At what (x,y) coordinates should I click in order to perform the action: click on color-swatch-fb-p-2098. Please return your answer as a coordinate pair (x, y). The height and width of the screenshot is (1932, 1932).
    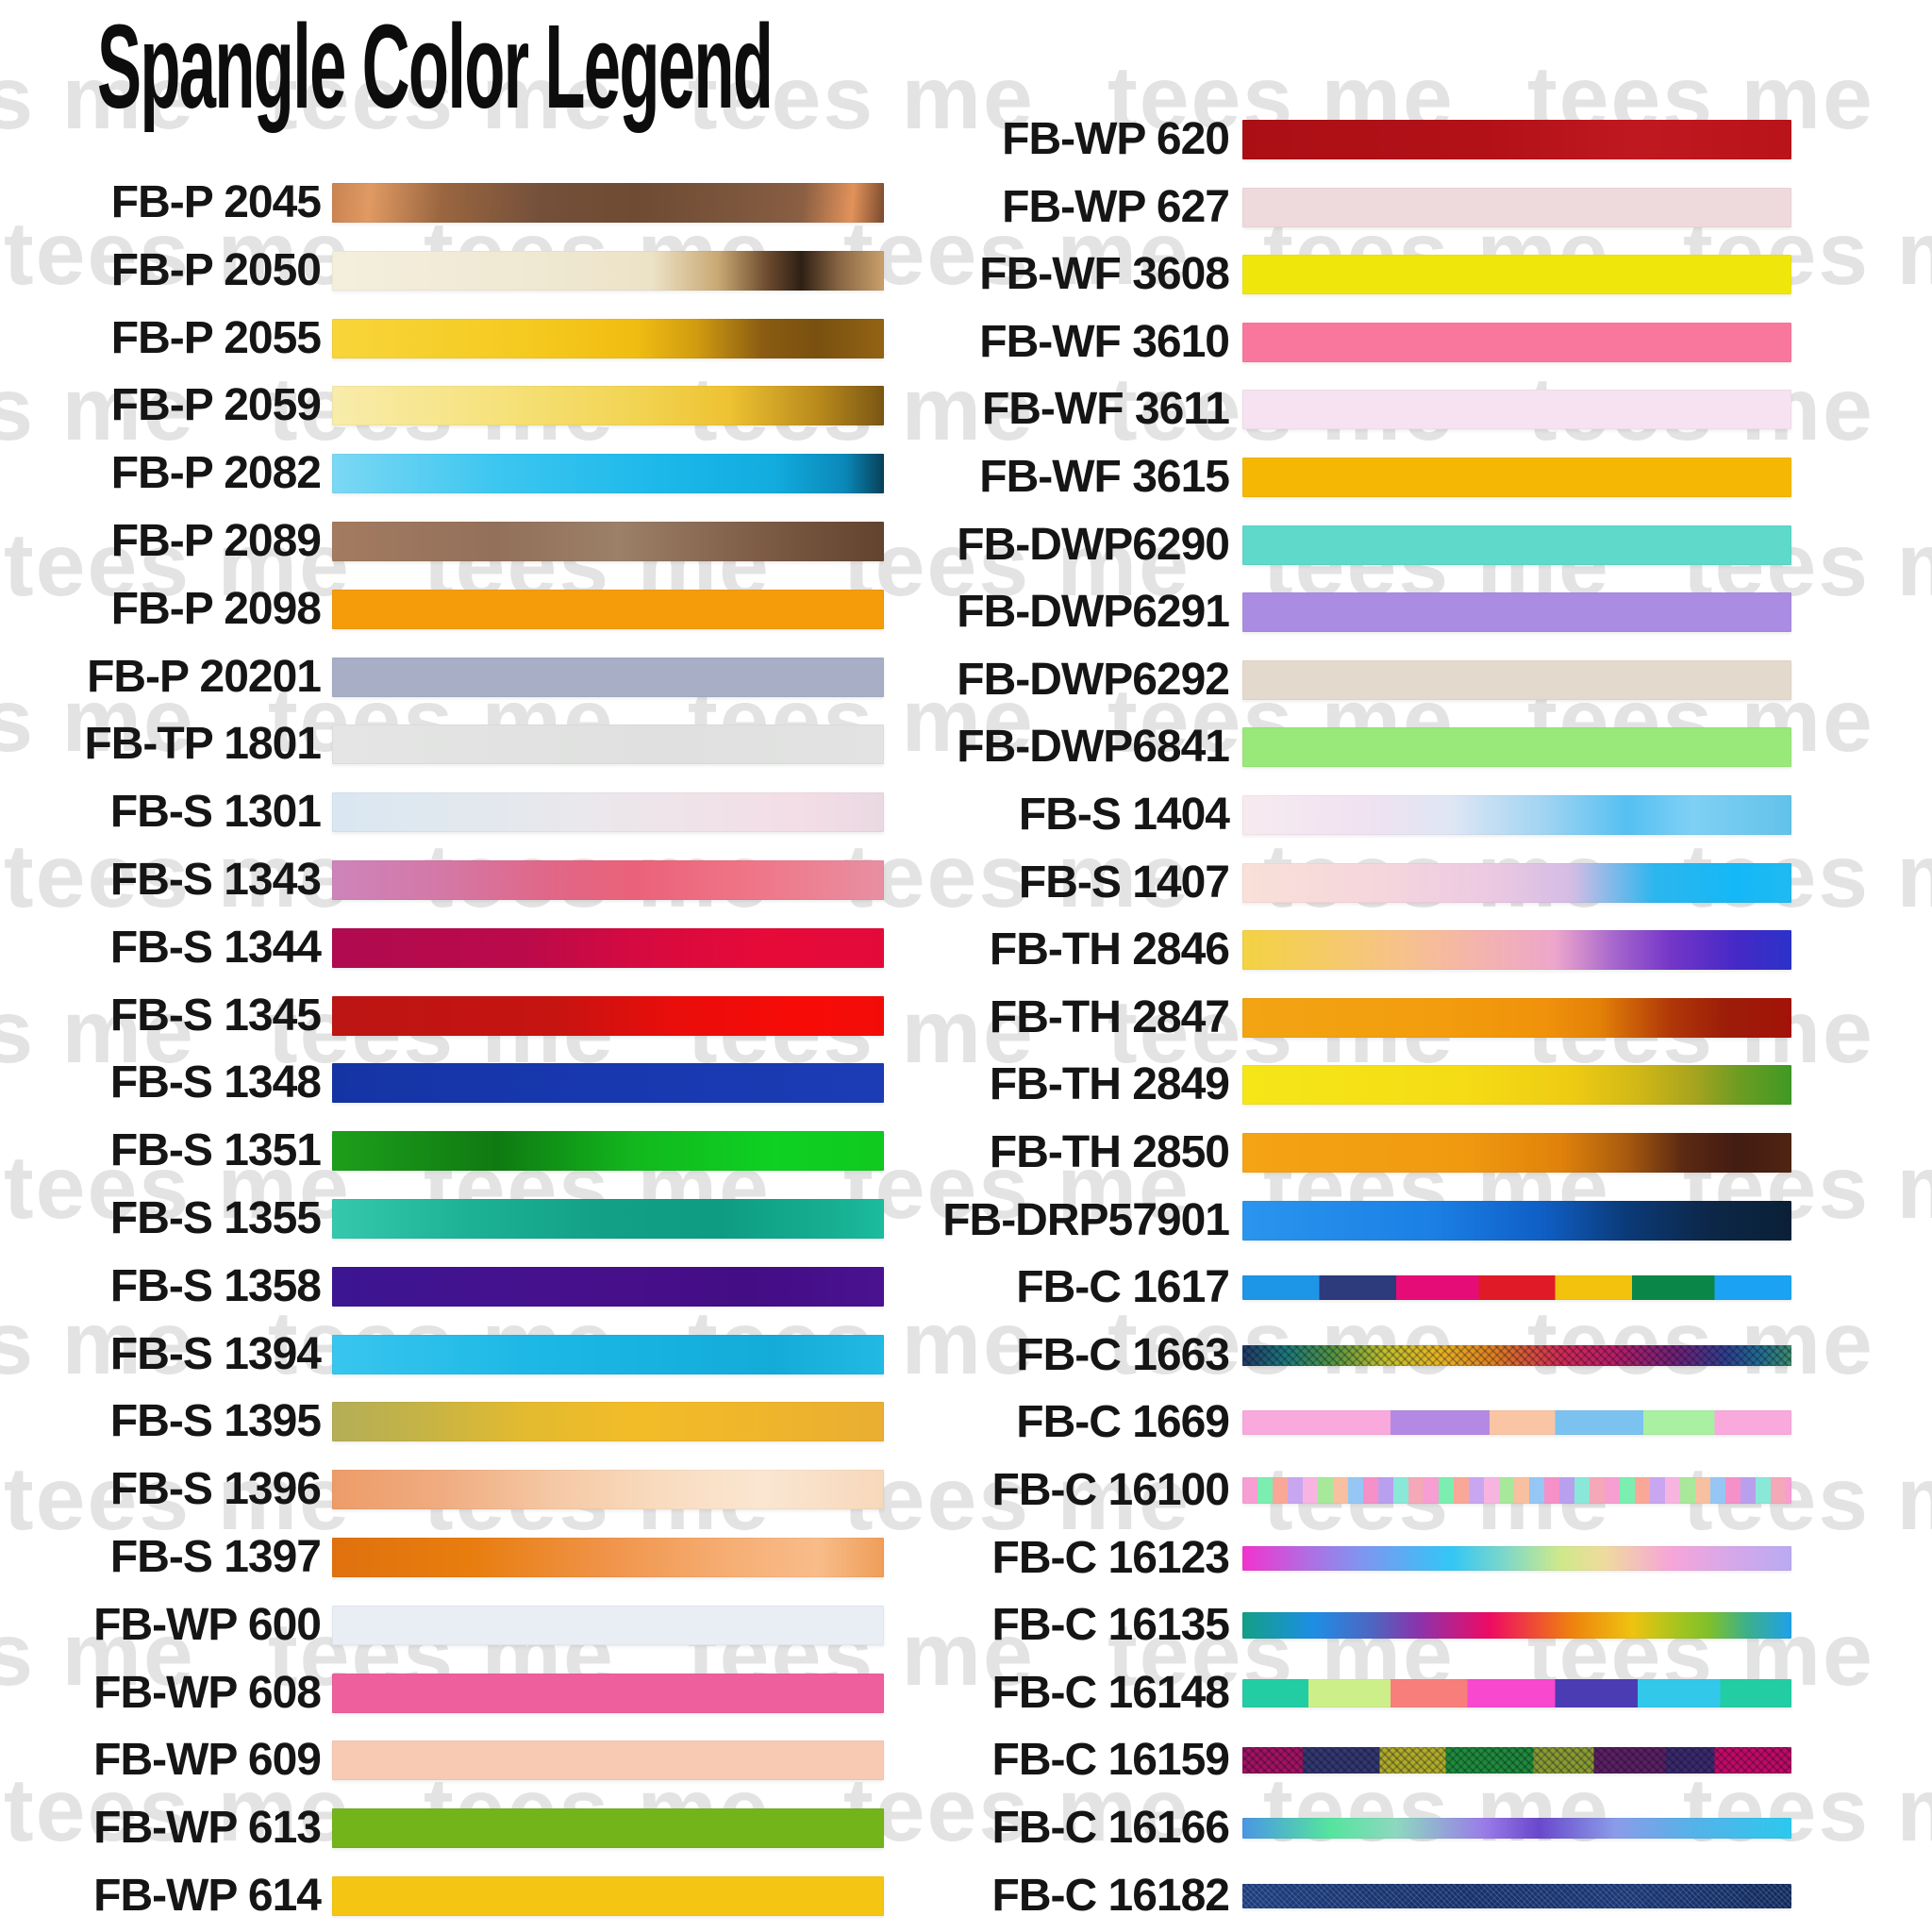
    Looking at the image, I should click on (608, 609).